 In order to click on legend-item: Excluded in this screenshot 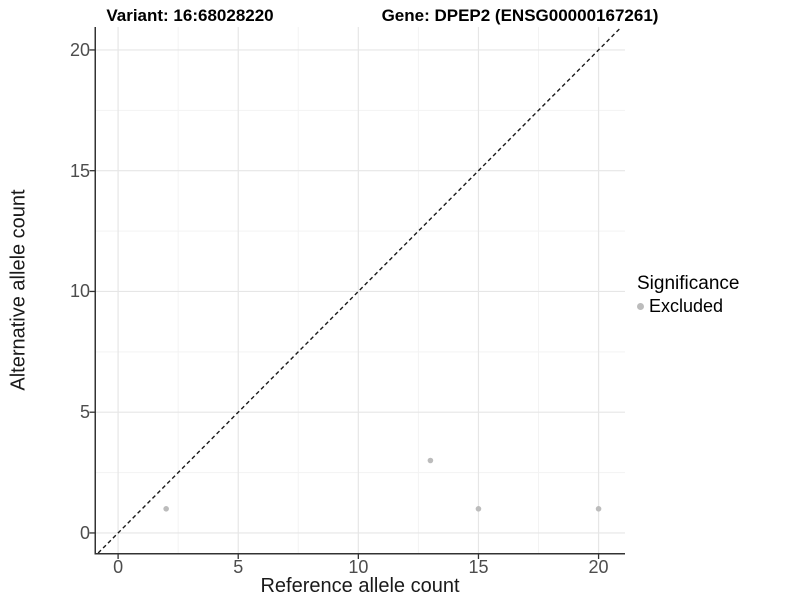, I will do `click(688, 306)`.